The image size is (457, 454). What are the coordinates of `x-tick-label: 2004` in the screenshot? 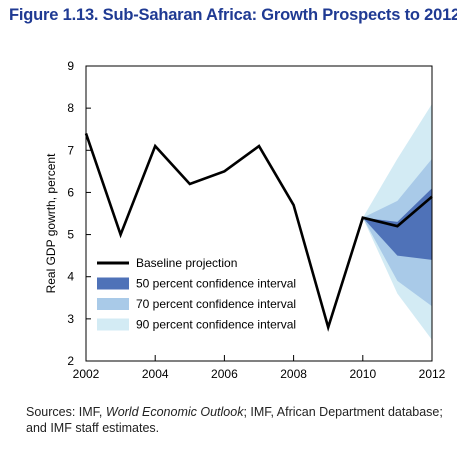 It's located at (155, 374).